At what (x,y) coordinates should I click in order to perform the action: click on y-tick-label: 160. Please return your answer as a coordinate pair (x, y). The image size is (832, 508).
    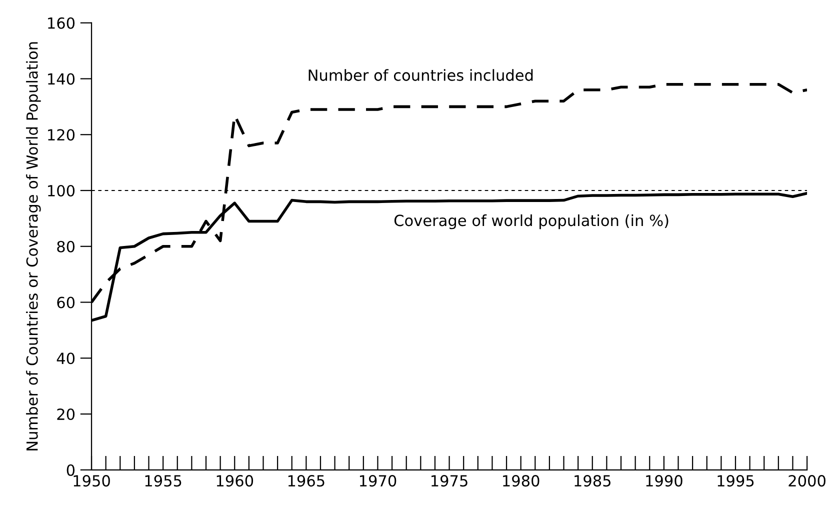
    Looking at the image, I should click on (61, 23).